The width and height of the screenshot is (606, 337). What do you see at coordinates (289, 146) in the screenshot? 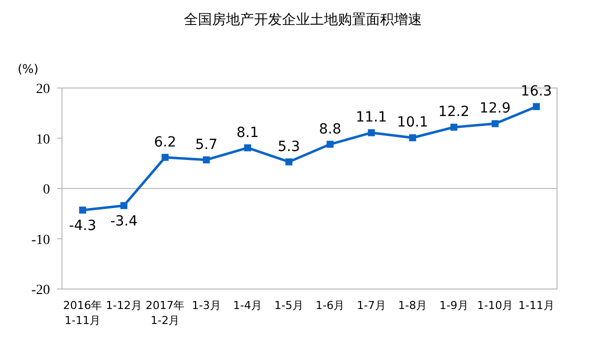
I see `data-label: 5.3` at bounding box center [289, 146].